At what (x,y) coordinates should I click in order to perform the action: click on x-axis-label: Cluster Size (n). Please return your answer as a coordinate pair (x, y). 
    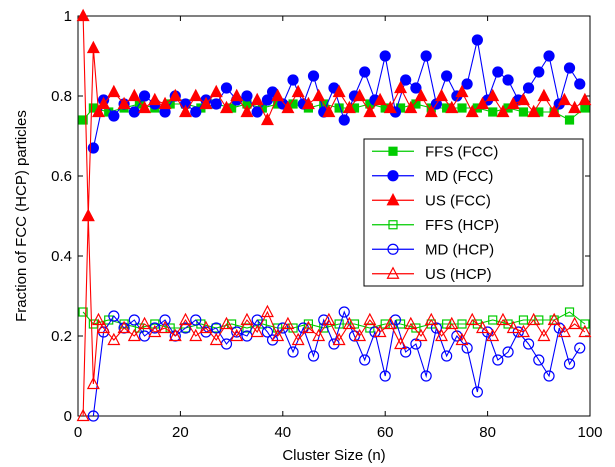
    Looking at the image, I should click on (333, 455).